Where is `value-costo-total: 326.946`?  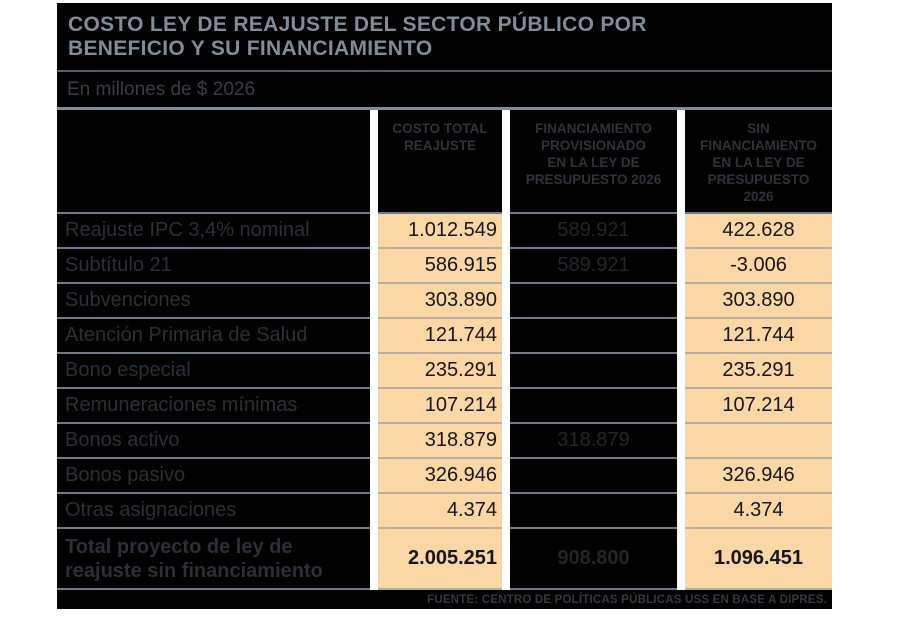
value-costo-total: 326.946 is located at coordinates (440, 476).